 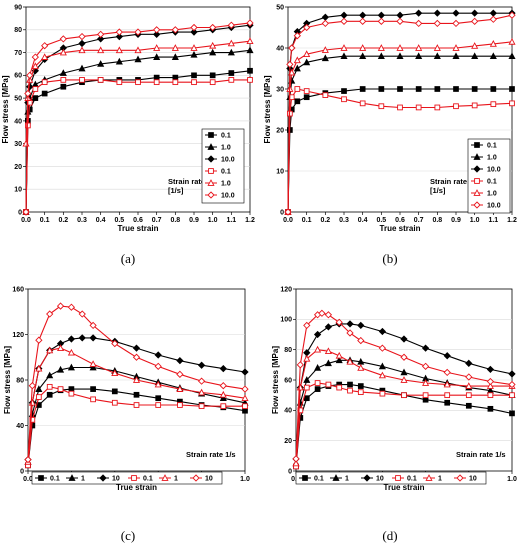 I want to click on x-tick-label: 0.7, so click(x=157, y=220).